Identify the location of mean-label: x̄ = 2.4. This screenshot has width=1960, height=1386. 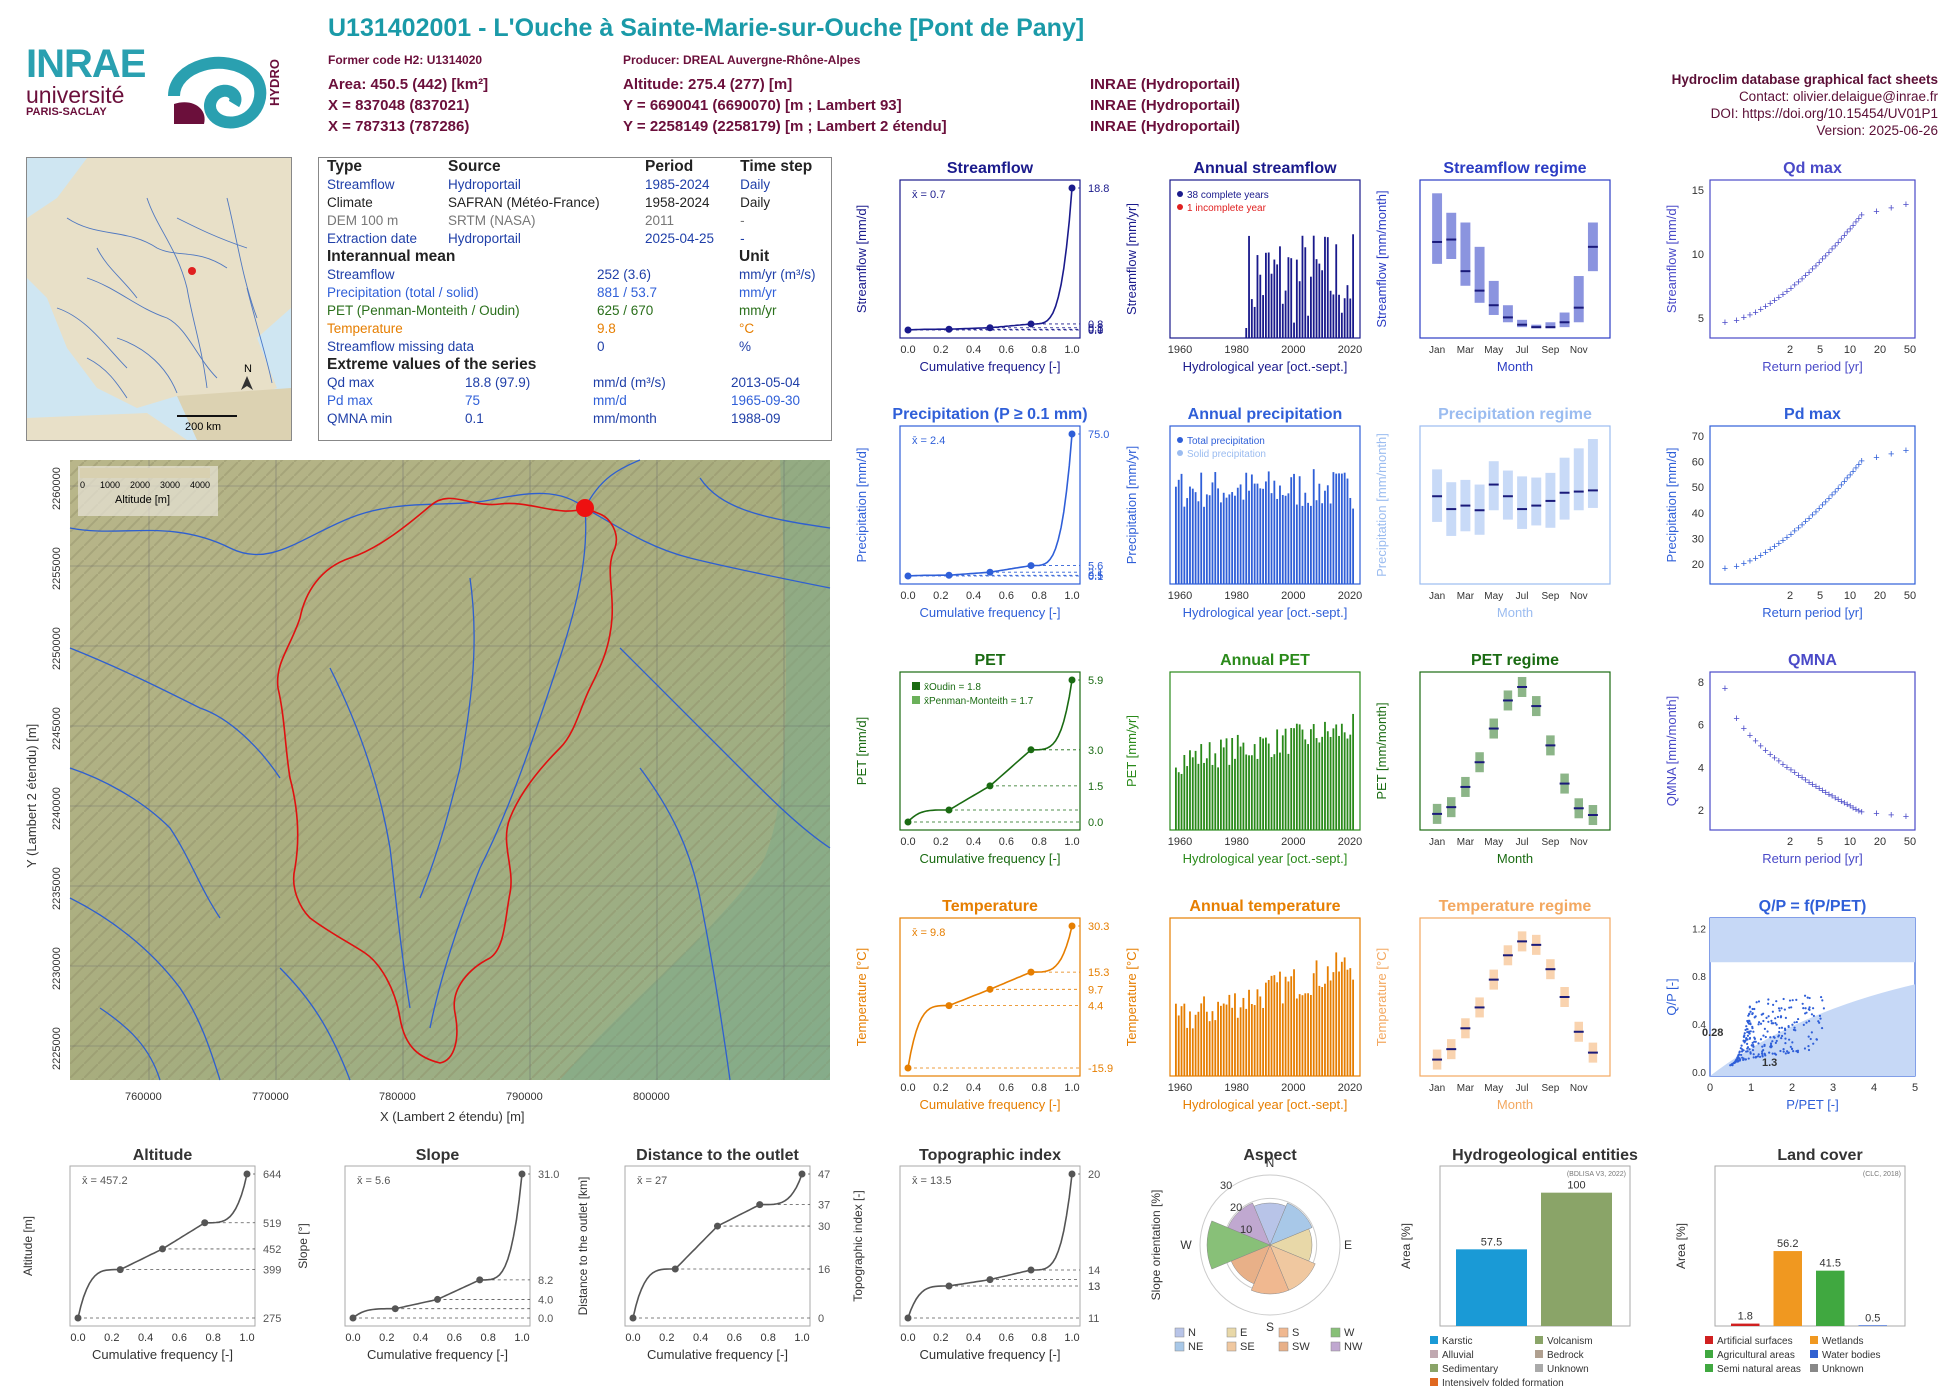
(928, 441).